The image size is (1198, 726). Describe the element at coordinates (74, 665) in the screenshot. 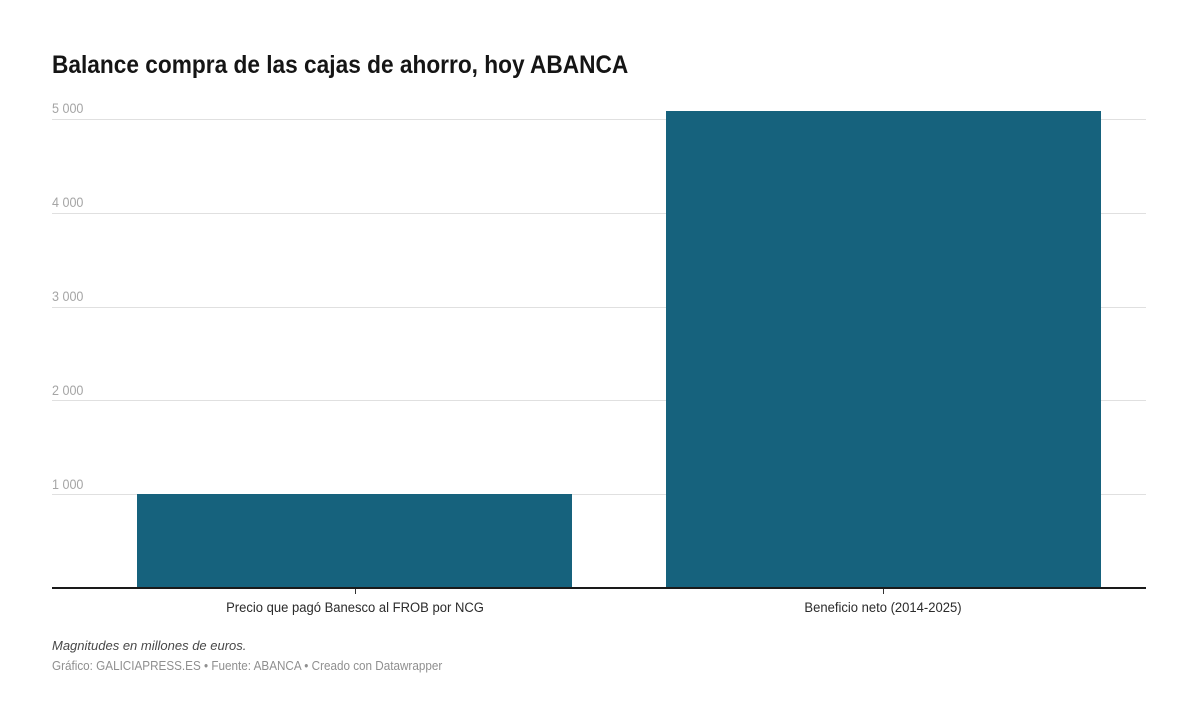

I see `byline-graphic-label: Gráfico:` at that location.